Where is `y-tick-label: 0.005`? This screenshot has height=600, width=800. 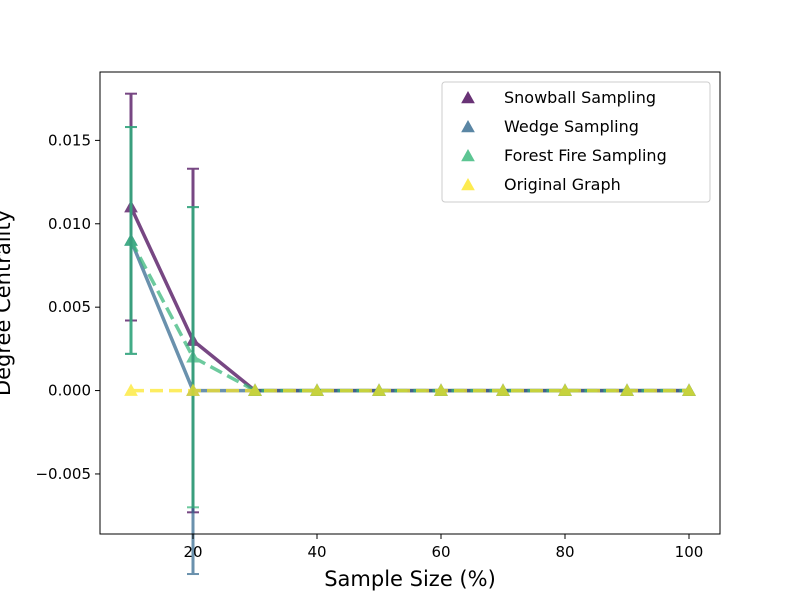
y-tick-label: 0.005 is located at coordinates (69, 307).